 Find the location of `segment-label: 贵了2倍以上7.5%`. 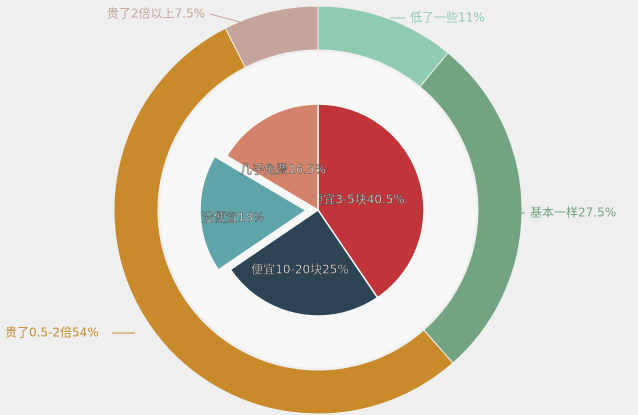

segment-label: 贵了2倍以上7.5% is located at coordinates (156, 13).